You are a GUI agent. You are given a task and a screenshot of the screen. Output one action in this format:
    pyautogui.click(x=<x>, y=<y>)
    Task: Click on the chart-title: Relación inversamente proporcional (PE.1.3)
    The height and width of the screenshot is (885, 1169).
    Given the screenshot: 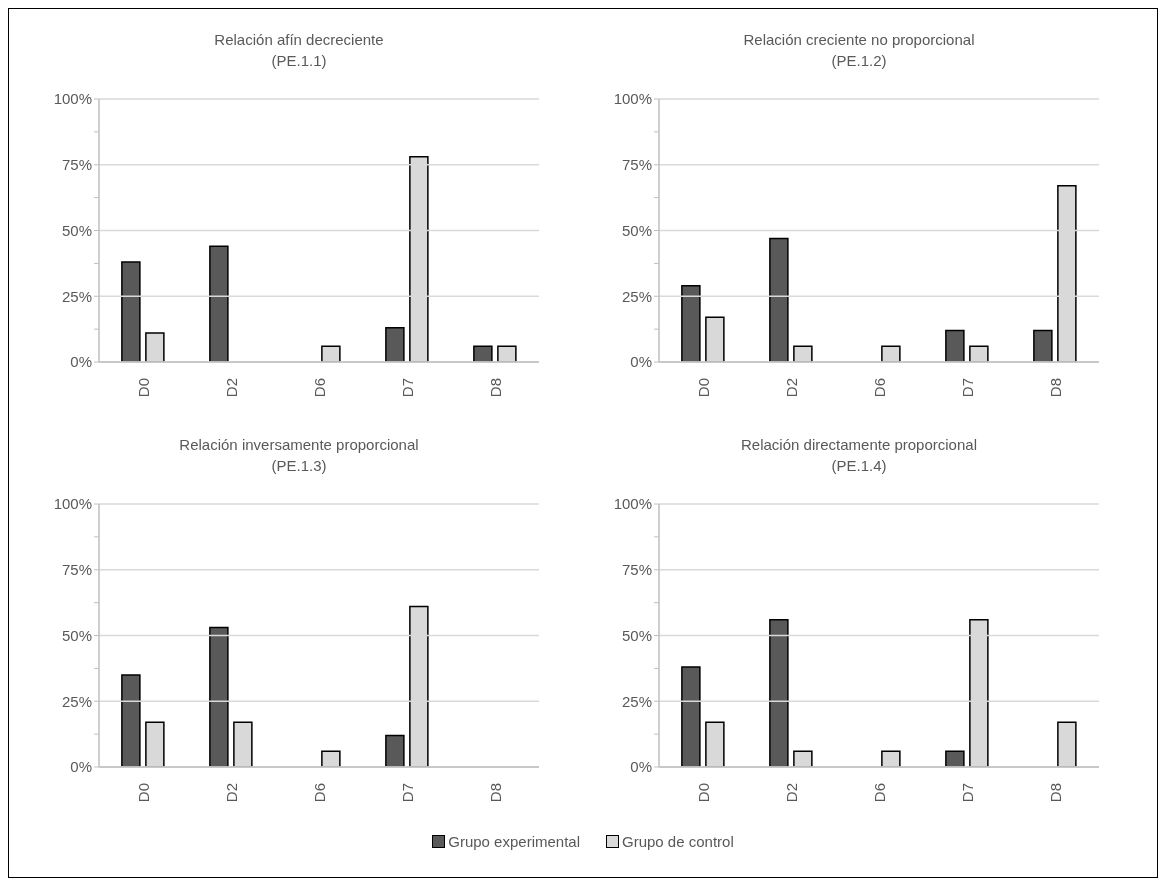 What is the action you would take?
    pyautogui.click(x=299, y=455)
    